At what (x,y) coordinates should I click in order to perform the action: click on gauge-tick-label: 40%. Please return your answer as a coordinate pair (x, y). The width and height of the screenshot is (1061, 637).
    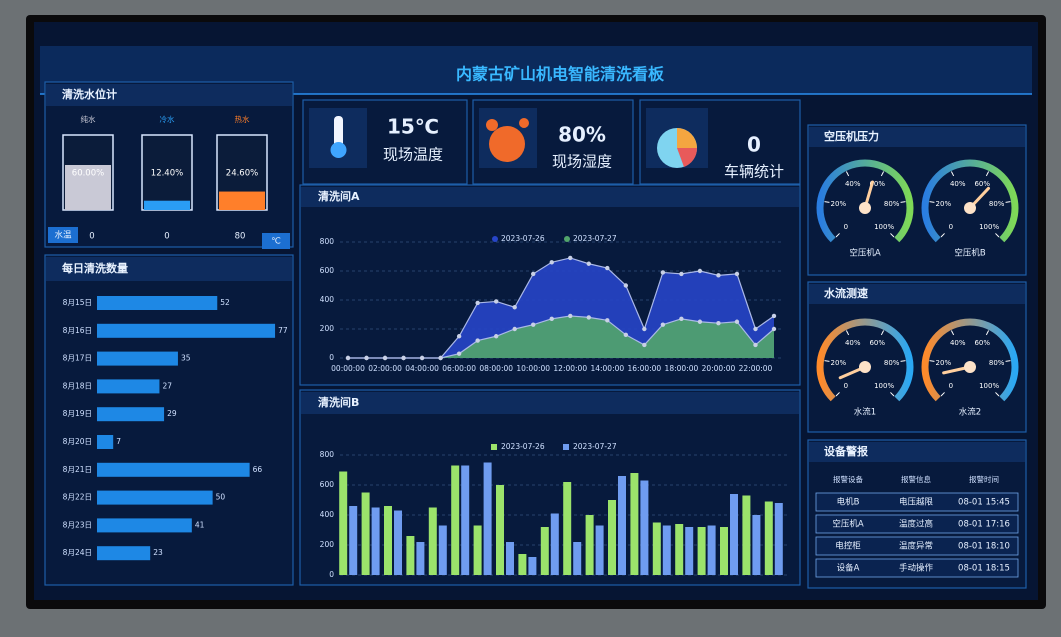
    Looking at the image, I should click on (958, 184).